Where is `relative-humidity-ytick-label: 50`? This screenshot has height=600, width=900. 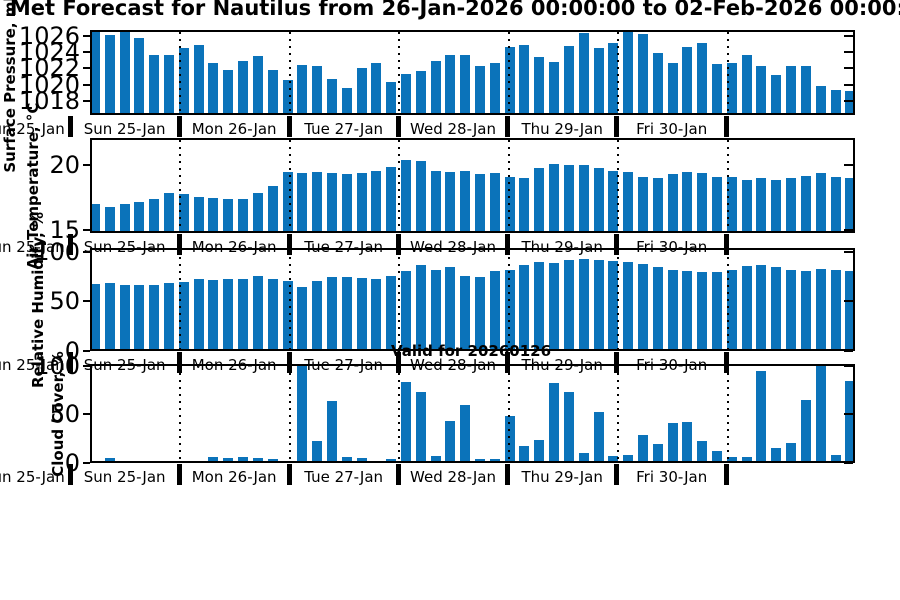 relative-humidity-ytick-label: 50 is located at coordinates (64, 301).